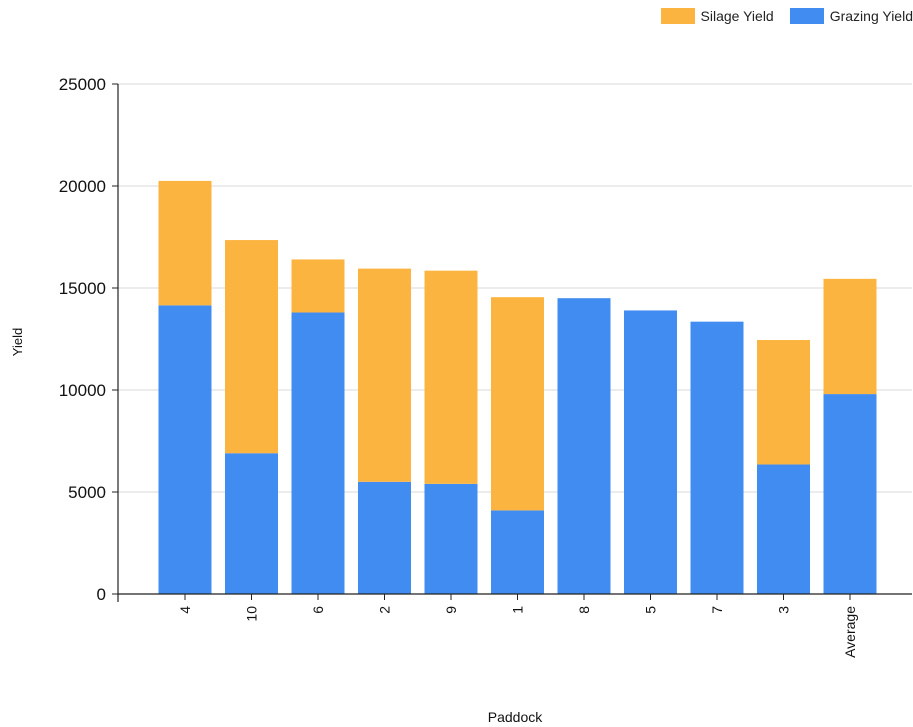 The image size is (913, 727). I want to click on x-tick-label: 3, so click(784, 610).